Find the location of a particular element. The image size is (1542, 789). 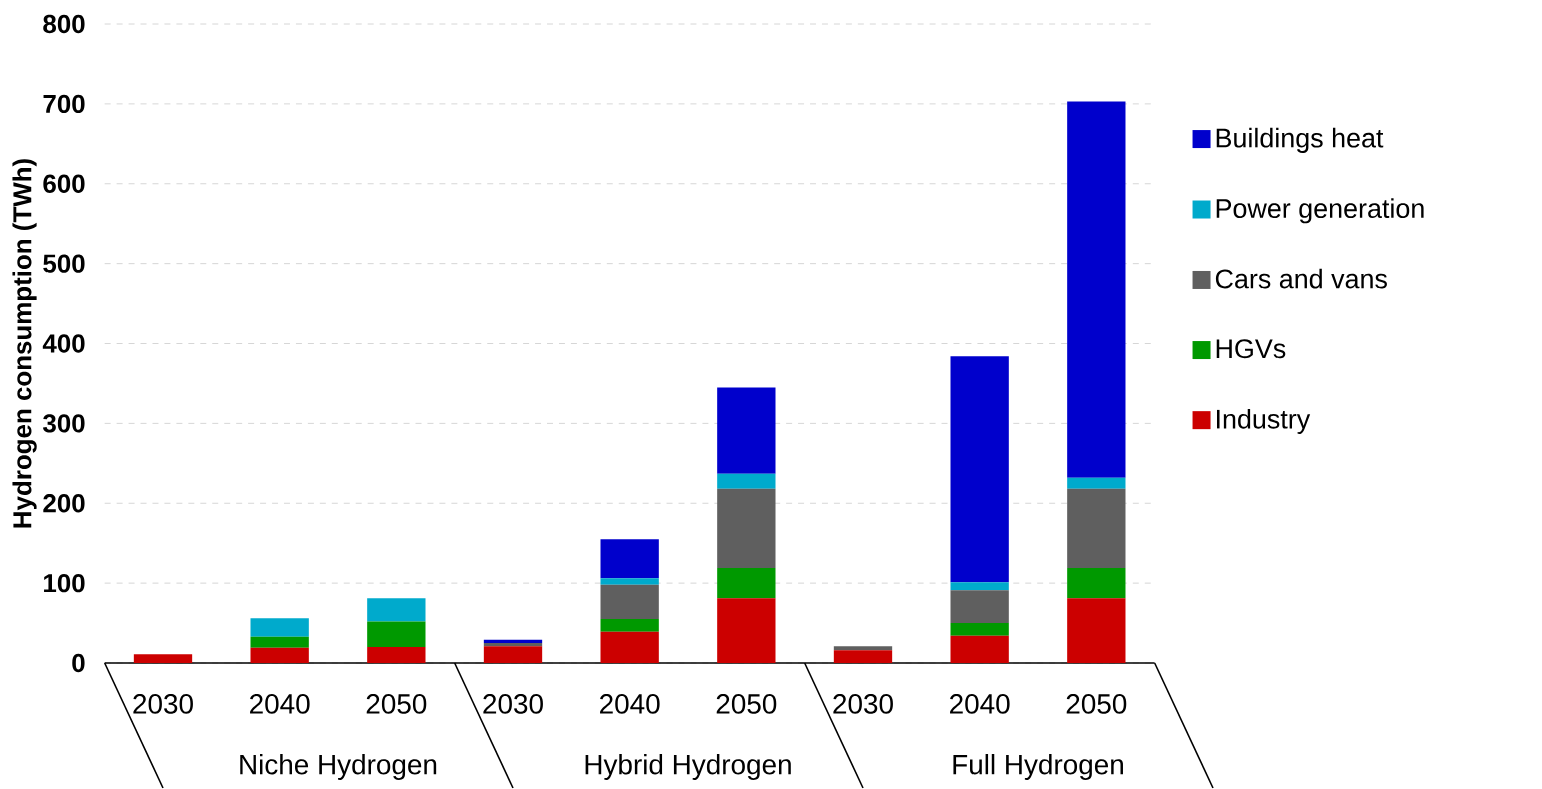

legend-label: Power generation is located at coordinates (1320, 211).